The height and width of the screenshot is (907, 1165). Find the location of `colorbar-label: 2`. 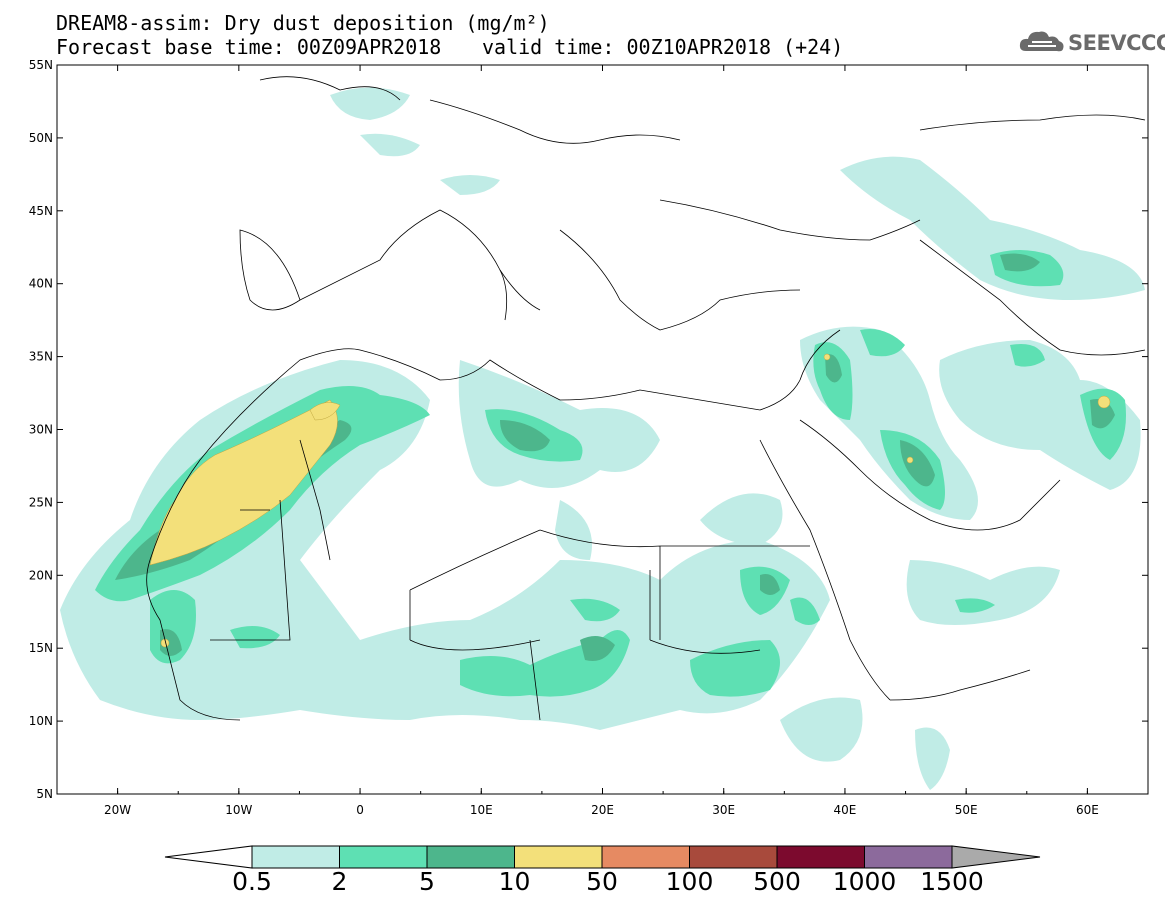

colorbar-label: 2 is located at coordinates (340, 881).